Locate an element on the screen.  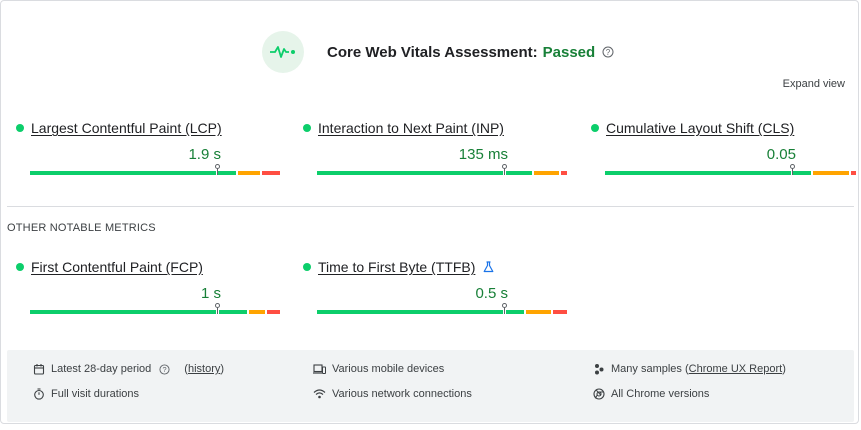
metric-inp: Interaction to Next Paint (INP) 135 ms is located at coordinates (435, 147).